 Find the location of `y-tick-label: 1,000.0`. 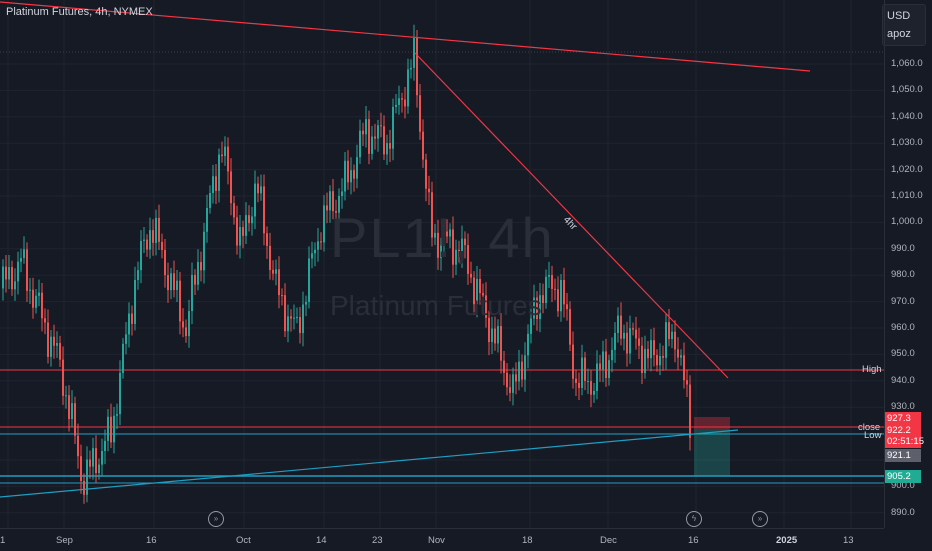

y-tick-label: 1,000.0 is located at coordinates (907, 222).